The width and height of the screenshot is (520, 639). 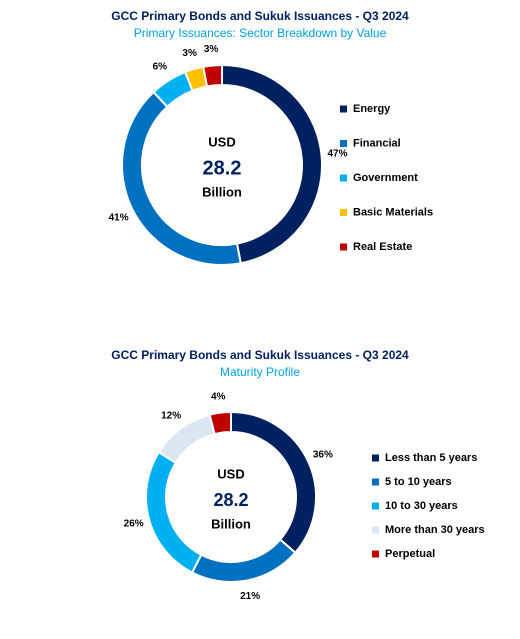 What do you see at coordinates (435, 530) in the screenshot?
I see `legend-label: More than 30 years` at bounding box center [435, 530].